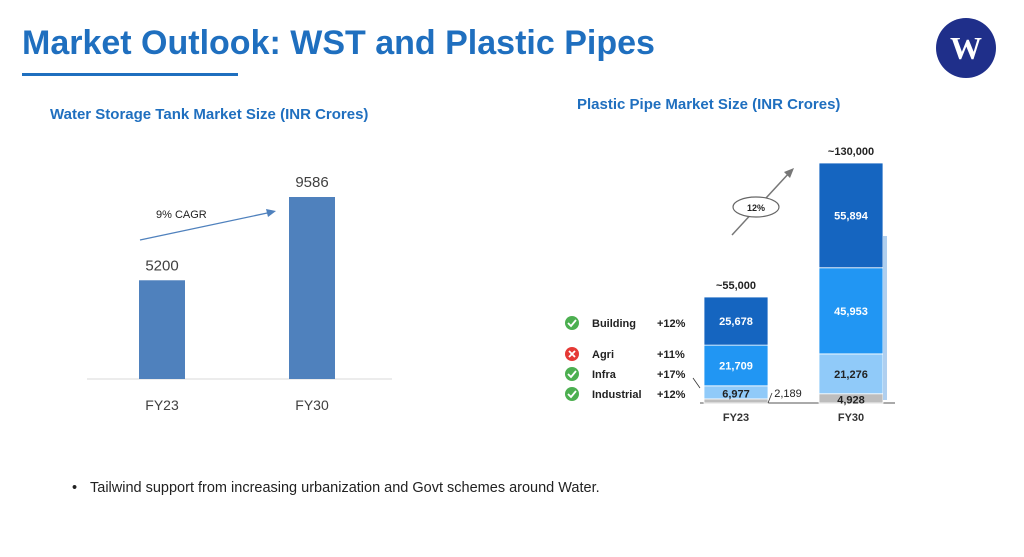  I want to click on wst-cagr-label: 9% CAGR, so click(181, 215).